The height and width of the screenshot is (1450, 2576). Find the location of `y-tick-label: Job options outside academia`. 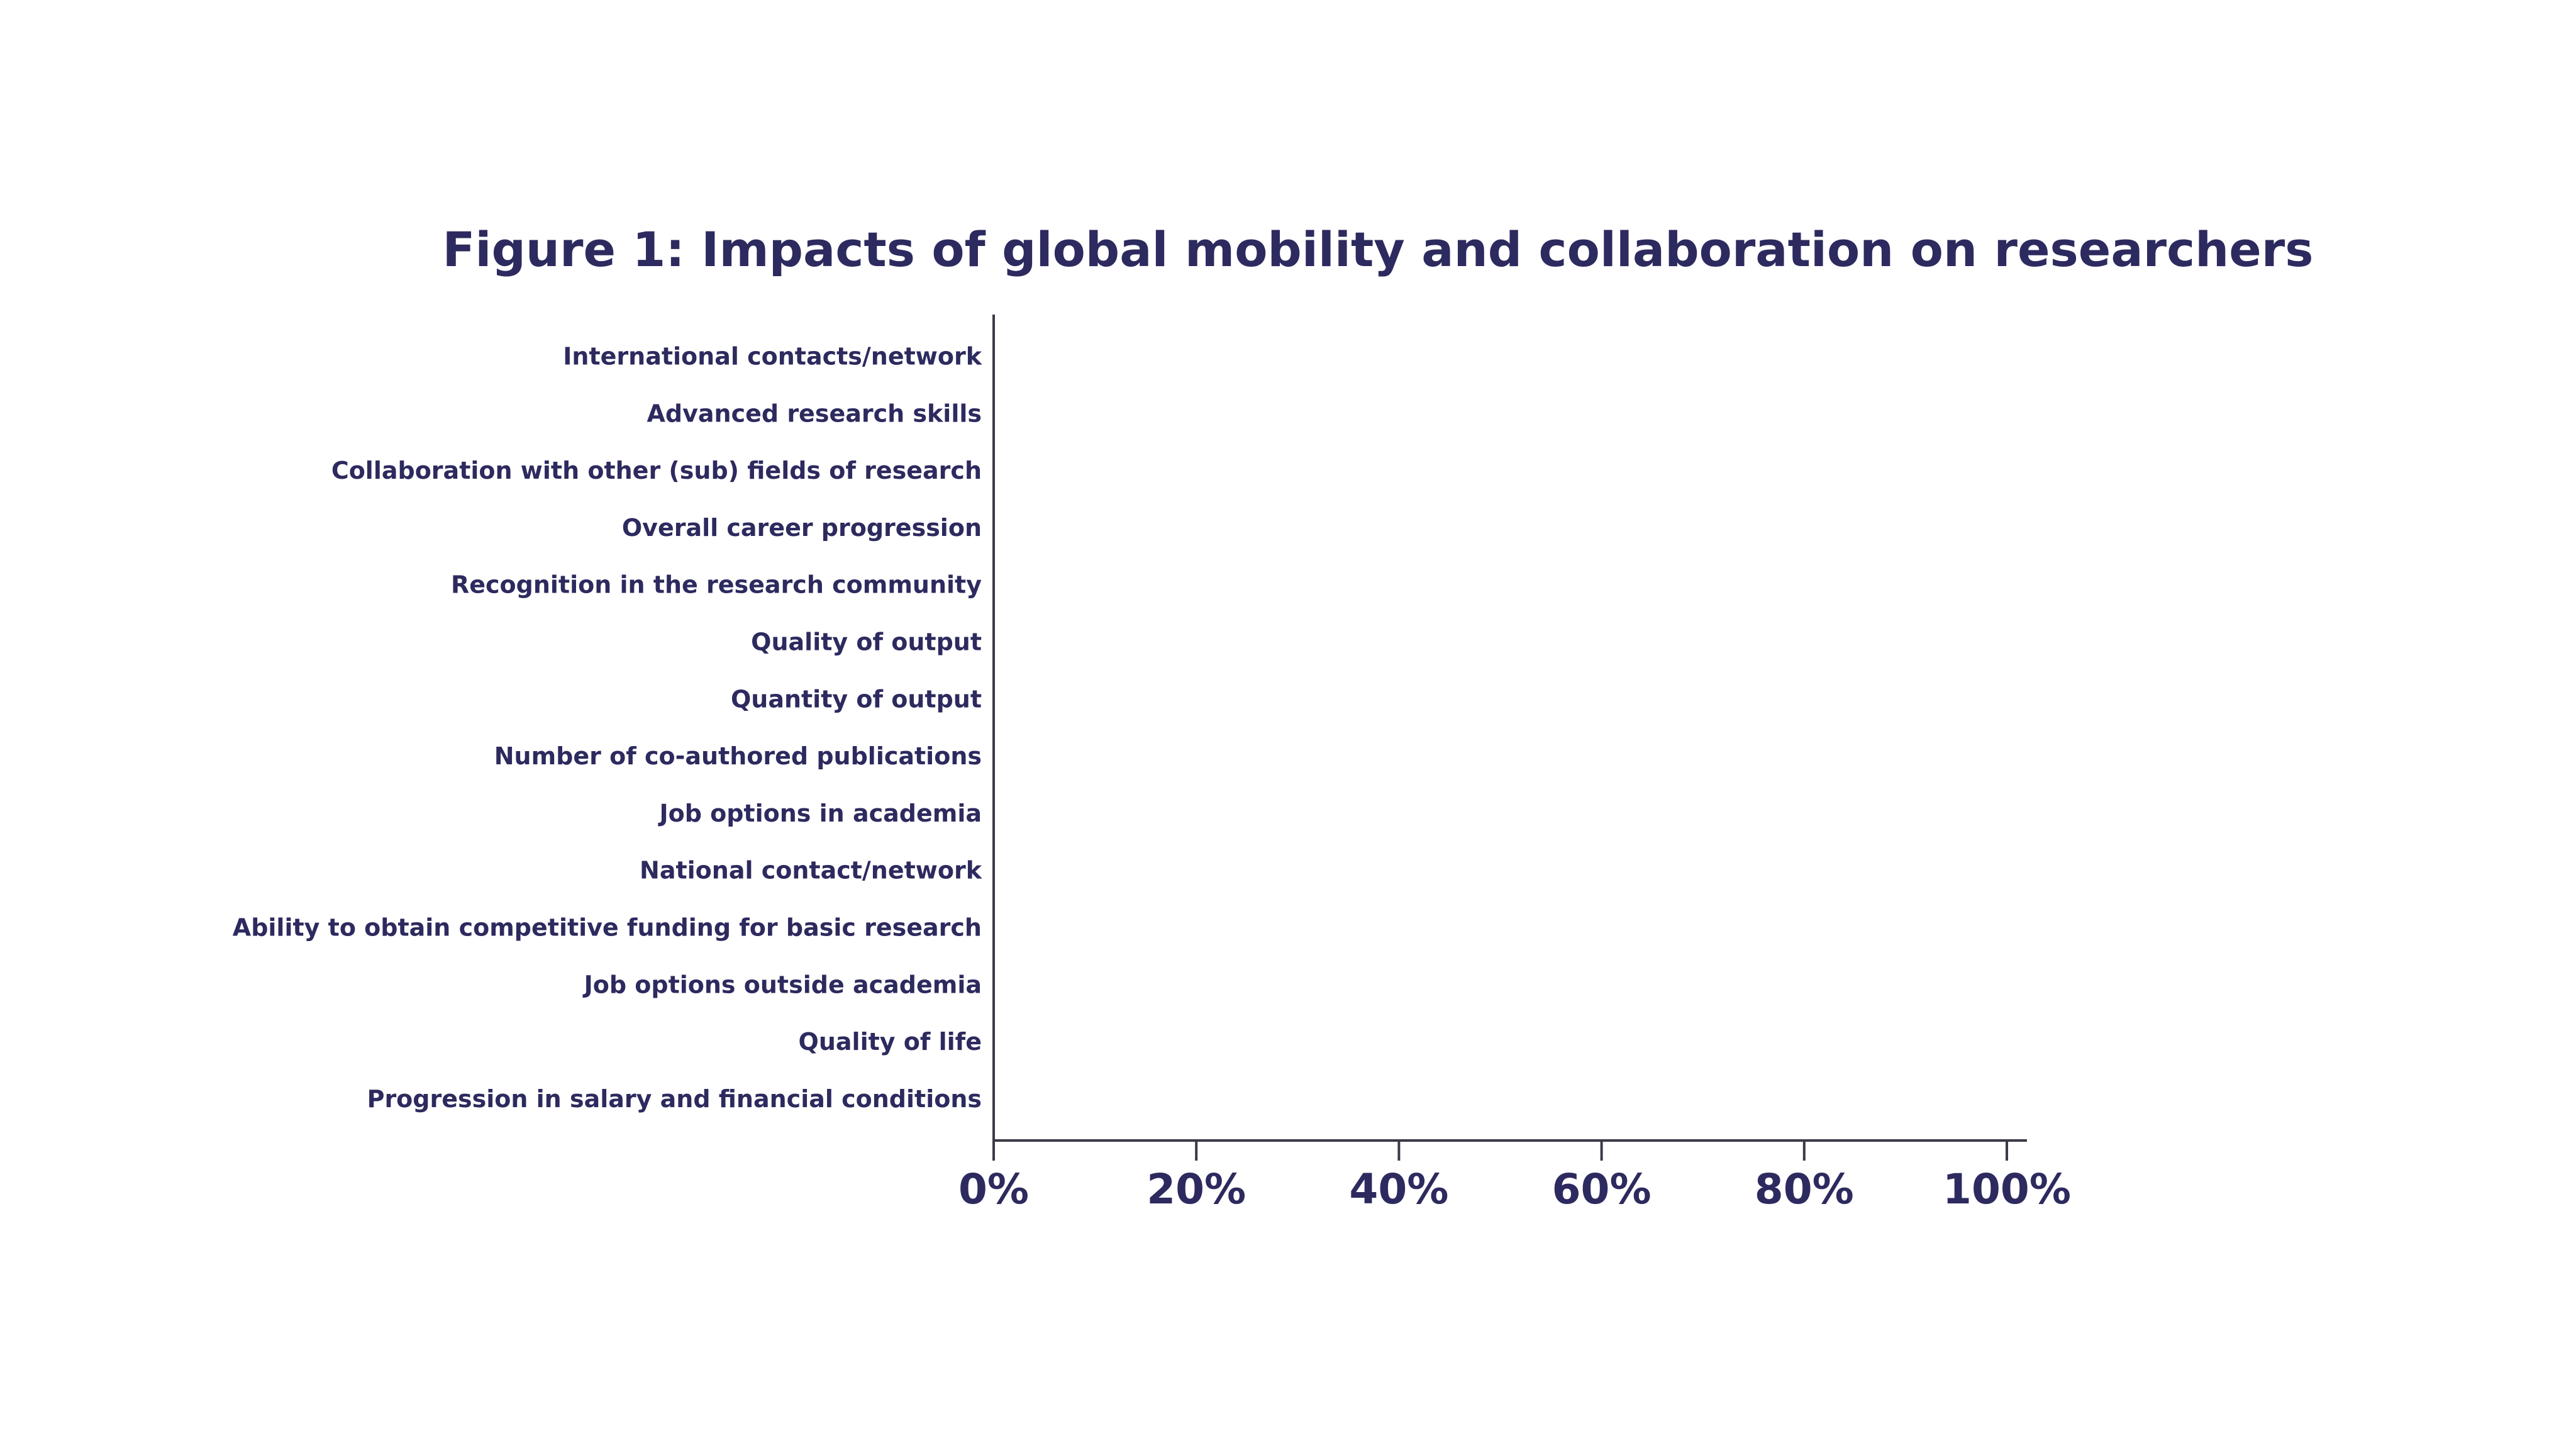

y-tick-label: Job options outside academia is located at coordinates (782, 984).